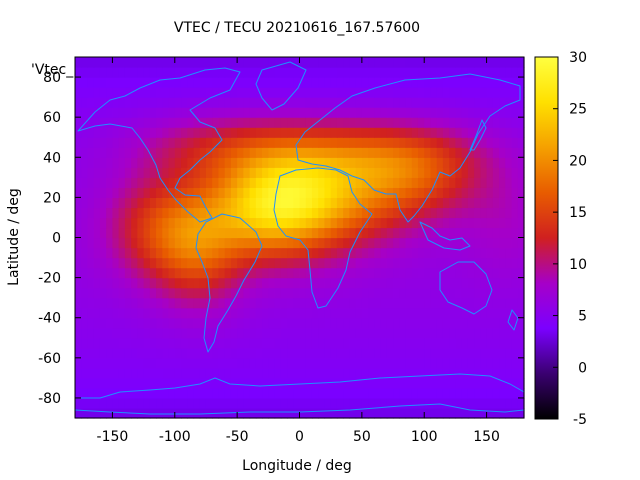 Image resolution: width=640 pixels, height=480 pixels. I want to click on coastline-south-america, so click(229, 283).